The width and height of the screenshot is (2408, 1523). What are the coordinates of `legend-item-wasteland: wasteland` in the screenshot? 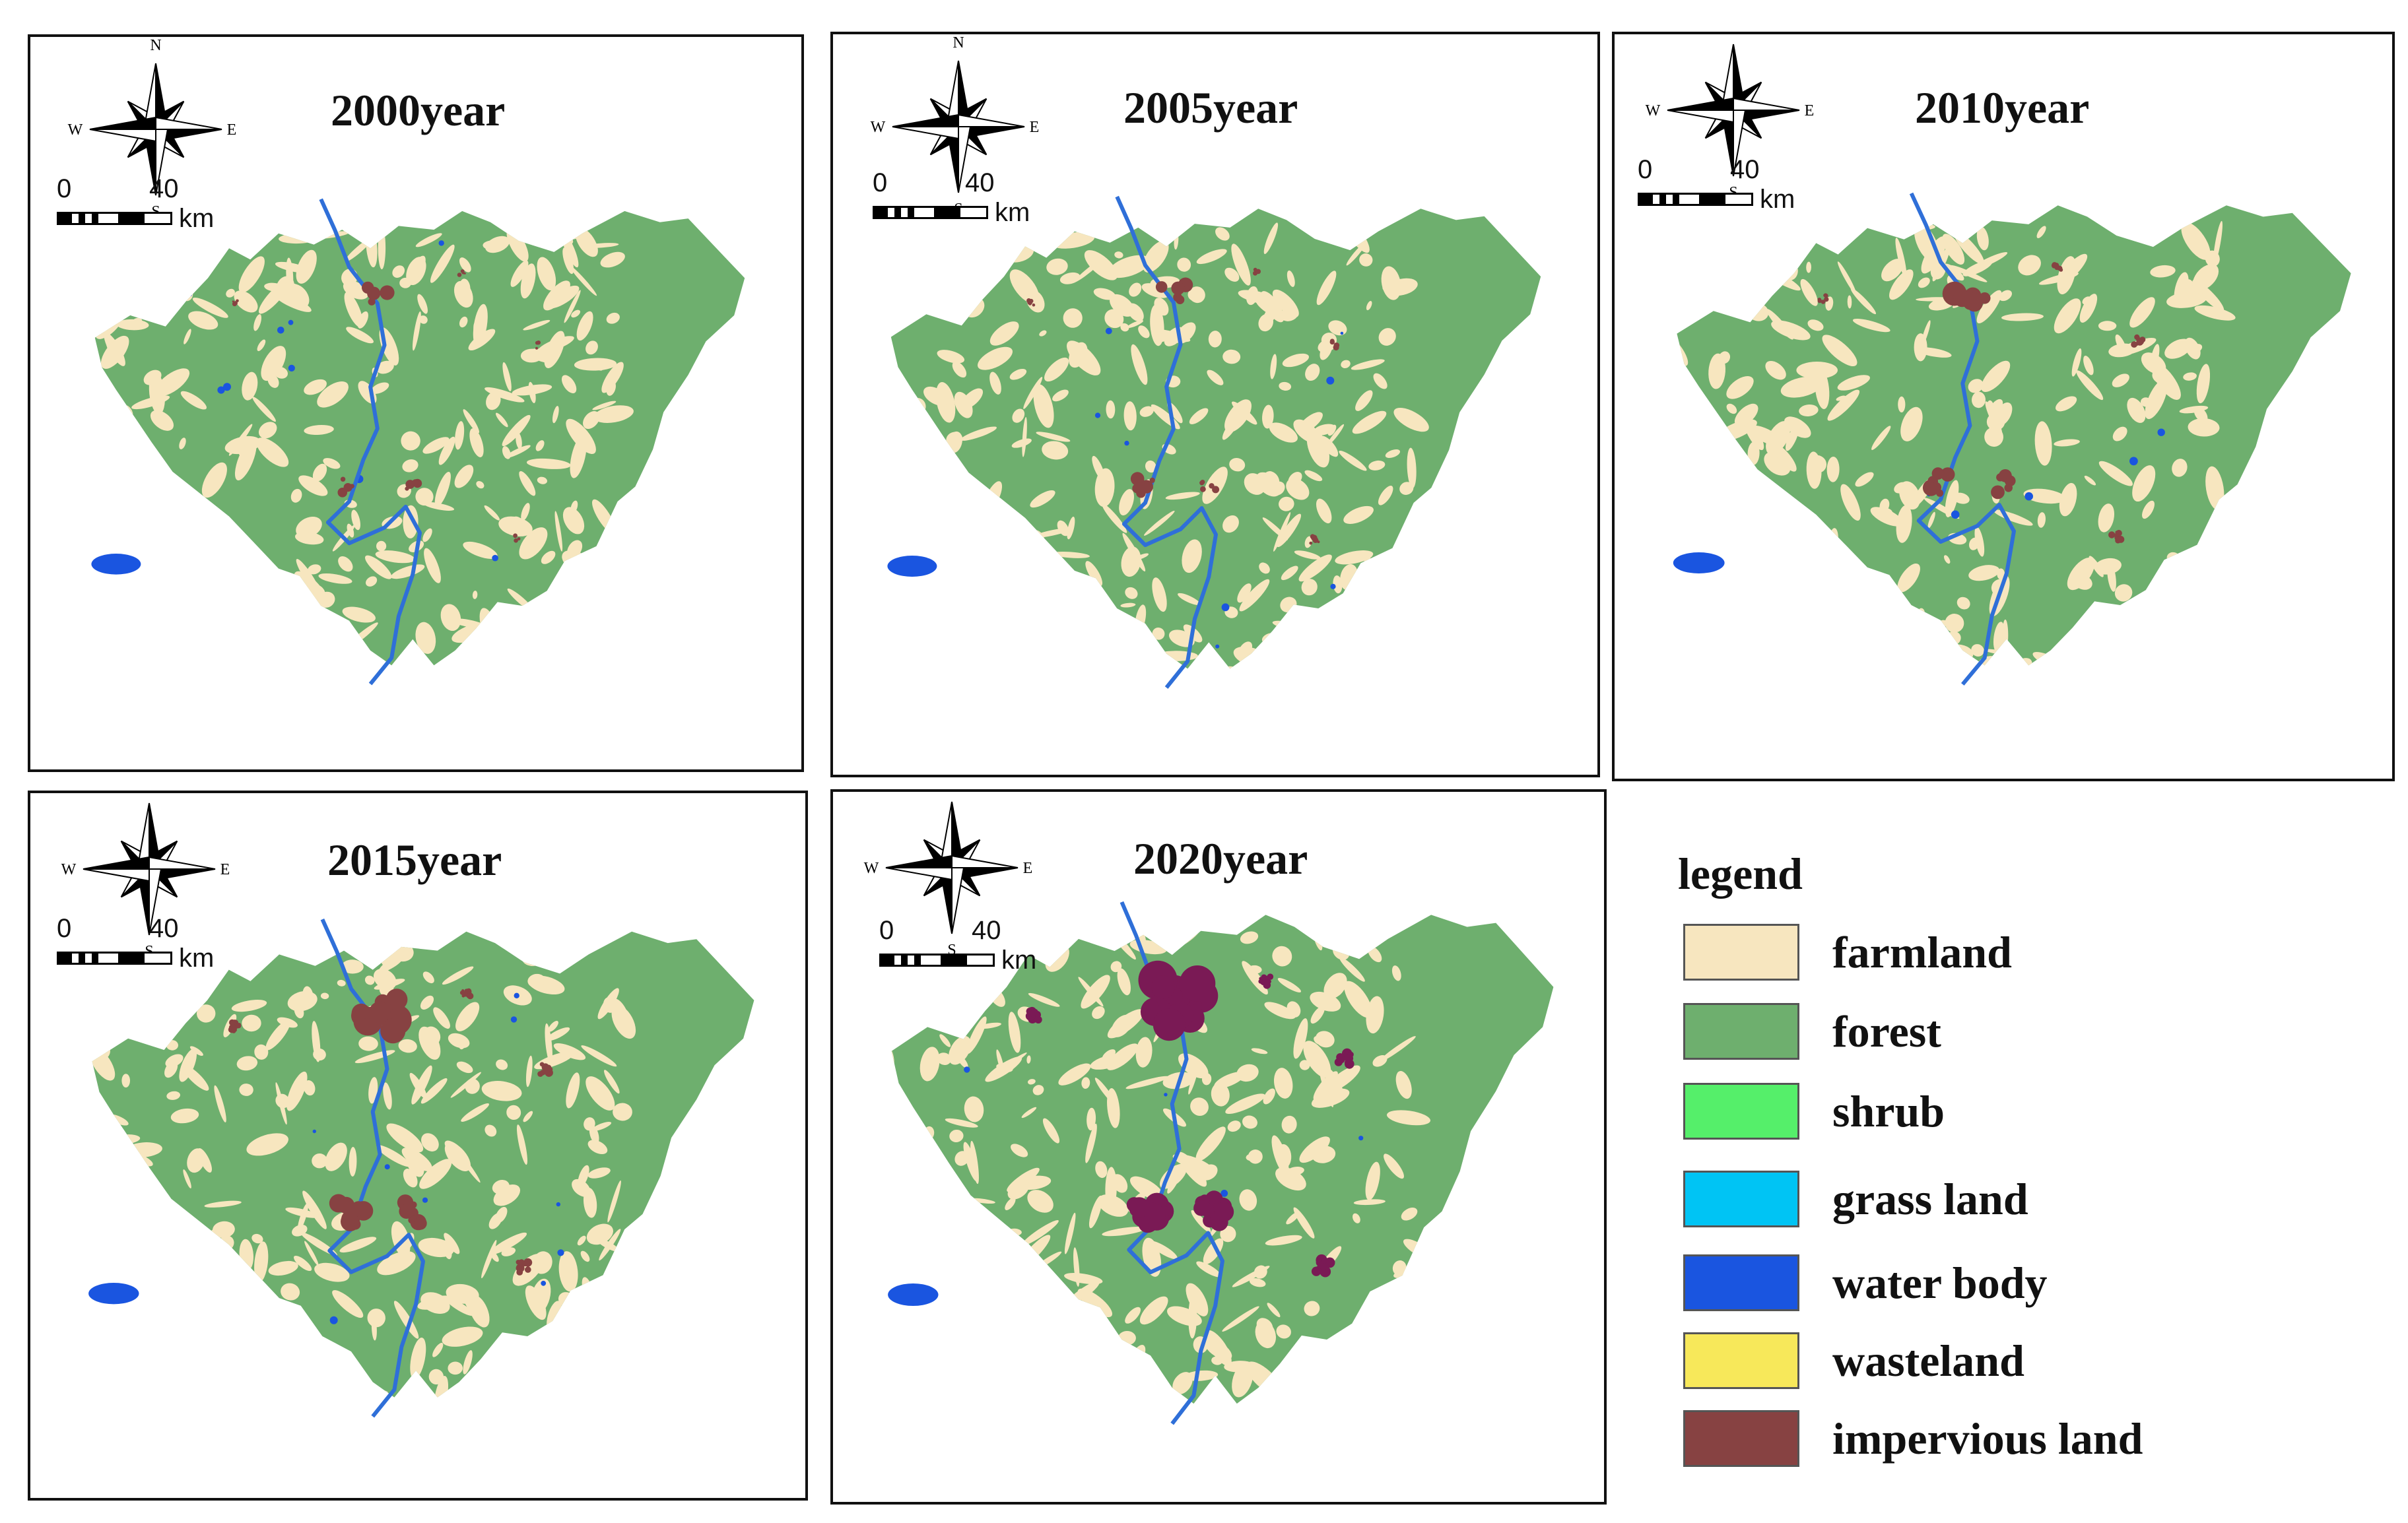 It's located at (1996, 1362).